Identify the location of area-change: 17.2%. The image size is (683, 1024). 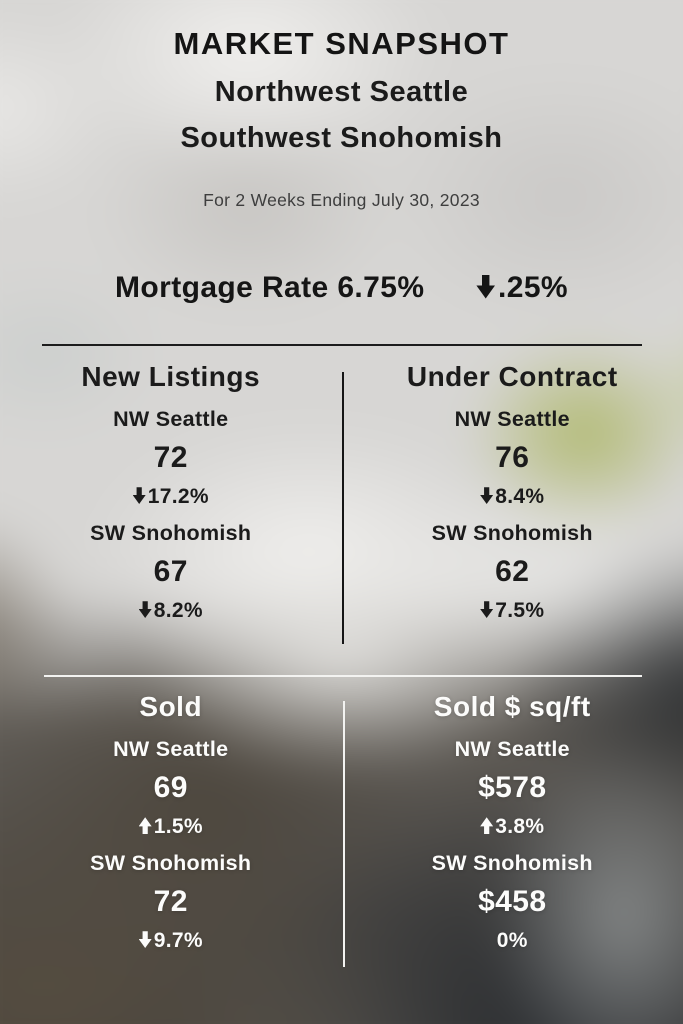
(171, 497).